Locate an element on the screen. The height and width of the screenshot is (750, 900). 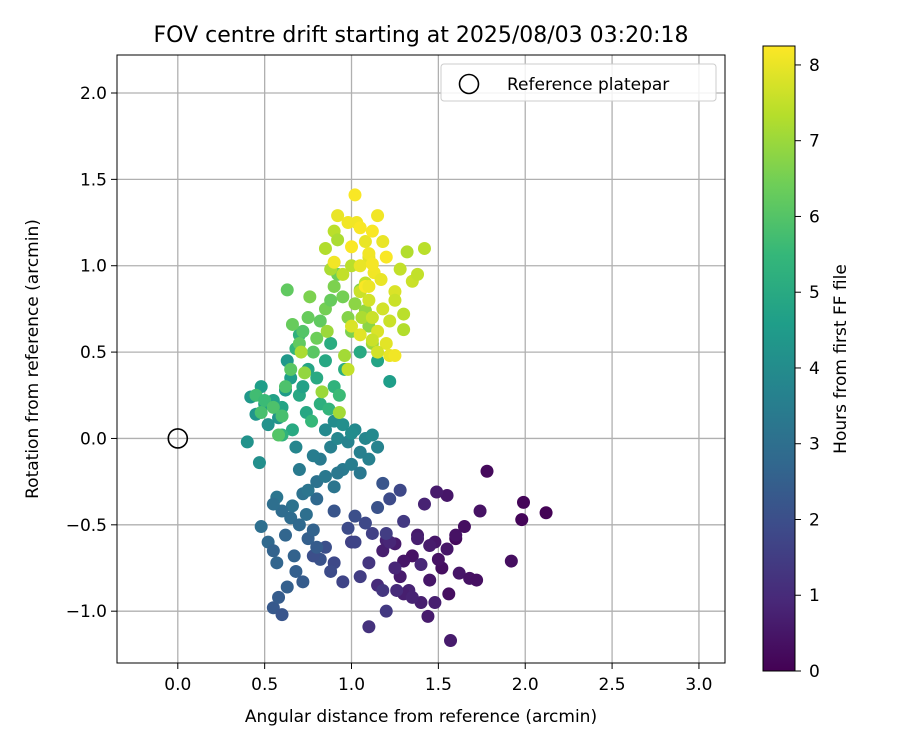
legend-label: Reference platepar is located at coordinates (588, 85).